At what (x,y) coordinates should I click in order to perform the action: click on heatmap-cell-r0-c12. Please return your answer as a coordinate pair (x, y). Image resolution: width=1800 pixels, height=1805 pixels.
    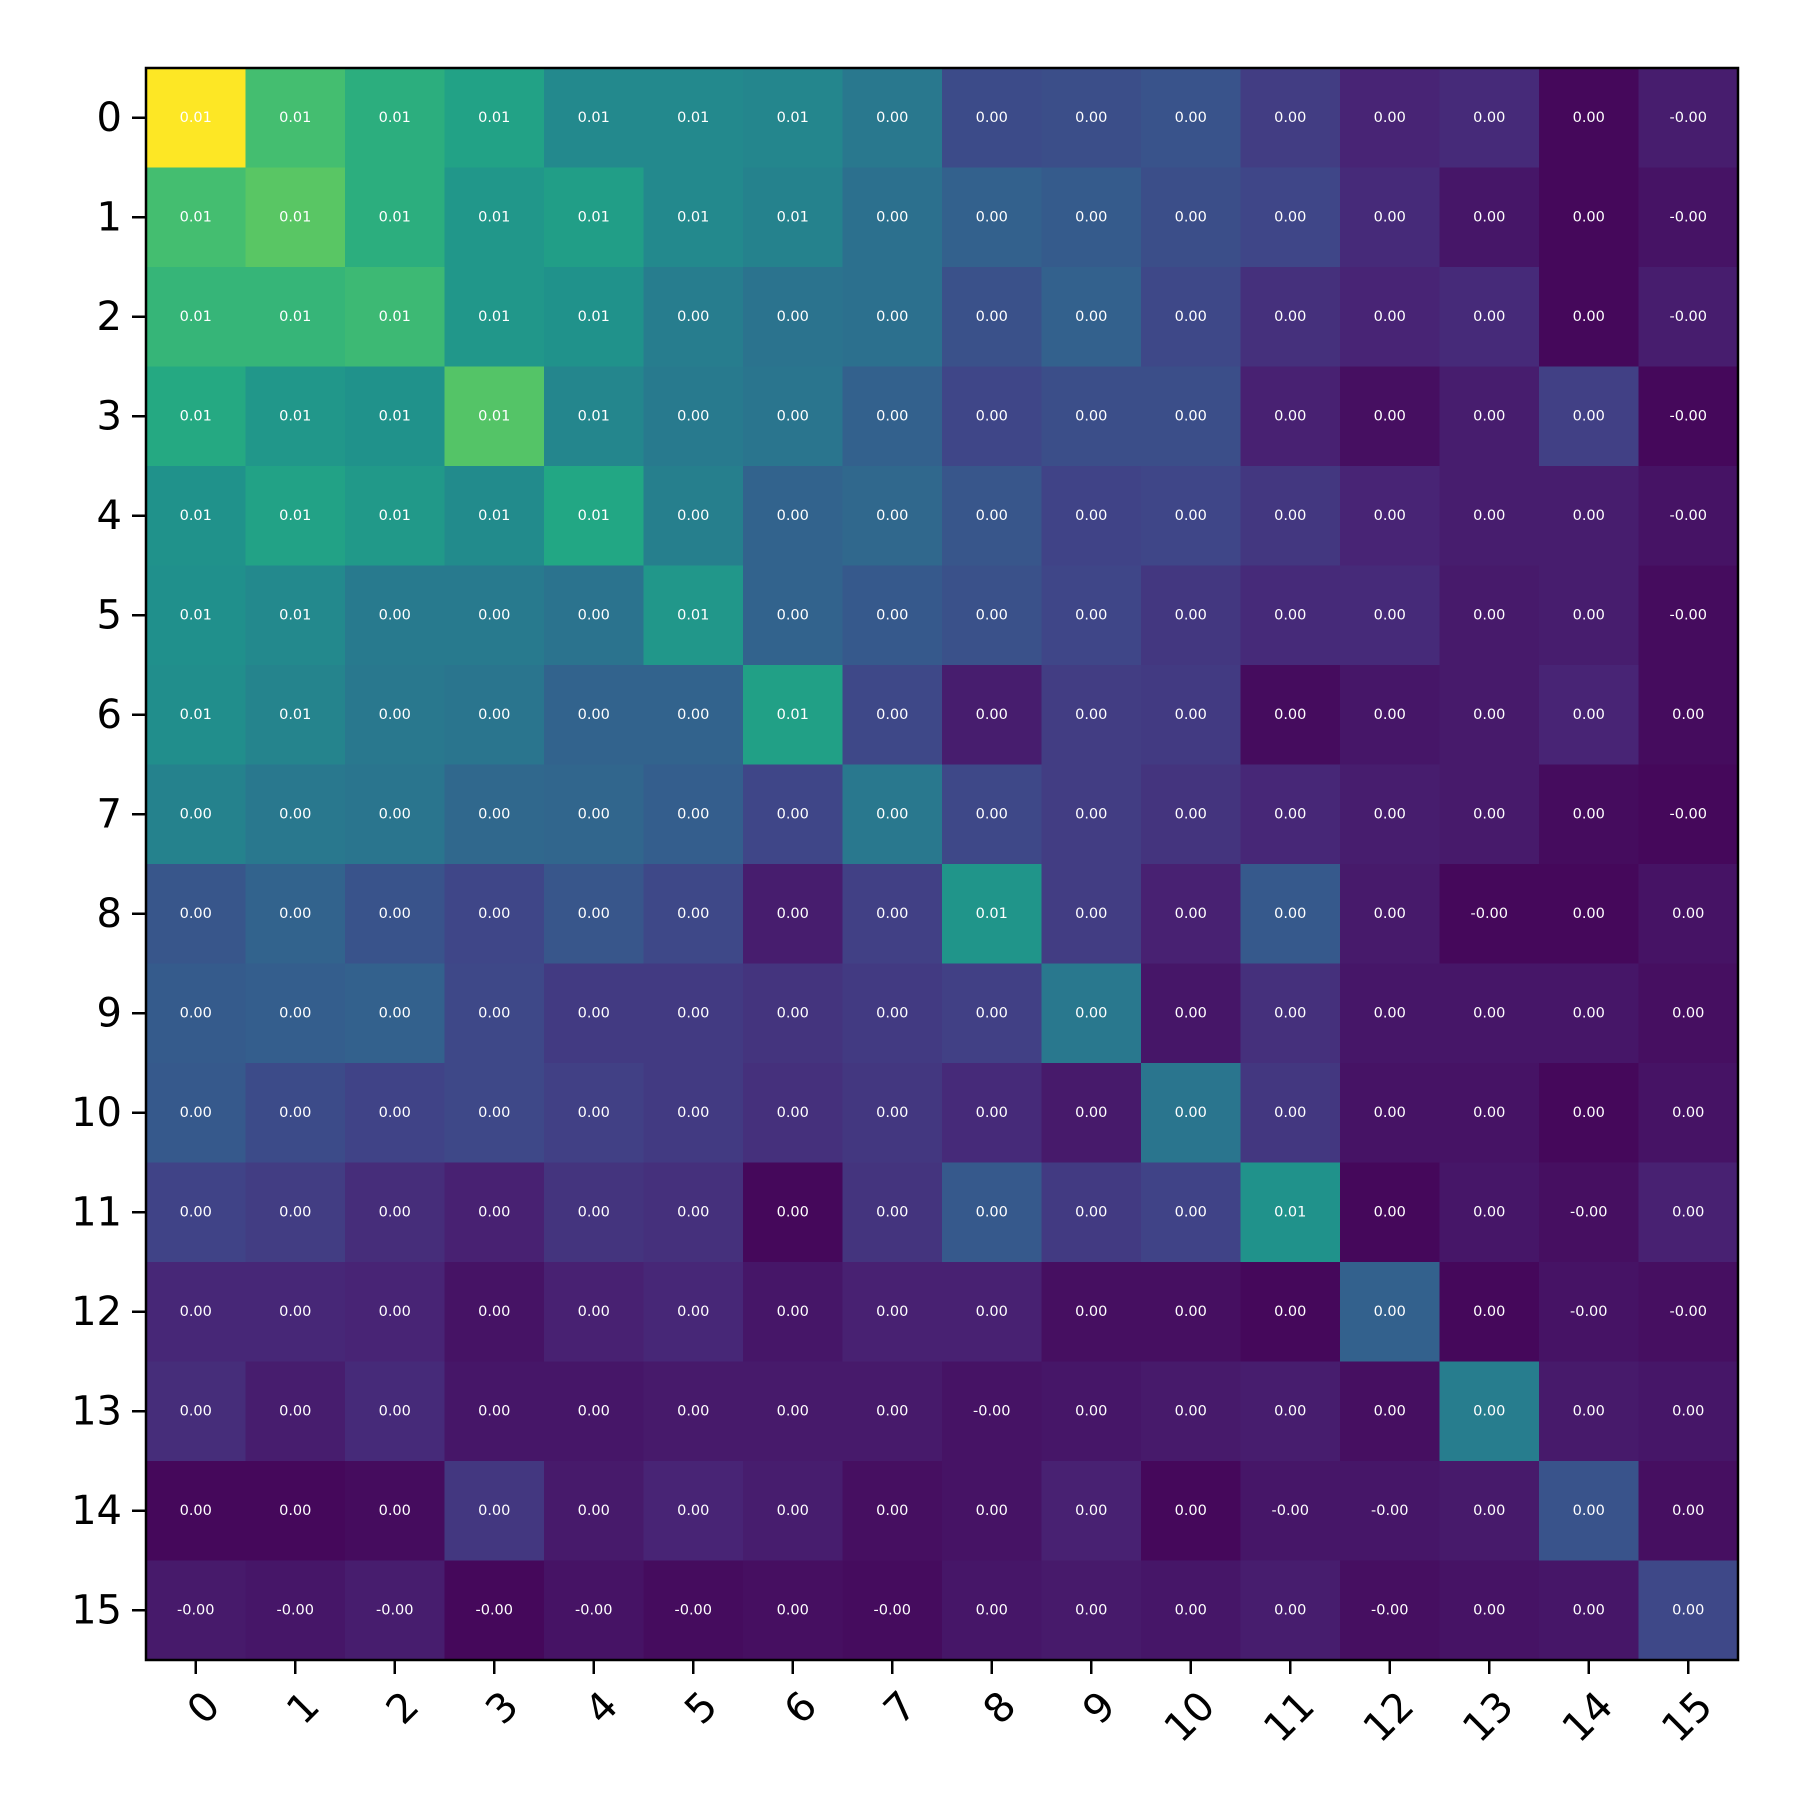
    Looking at the image, I should click on (1390, 118).